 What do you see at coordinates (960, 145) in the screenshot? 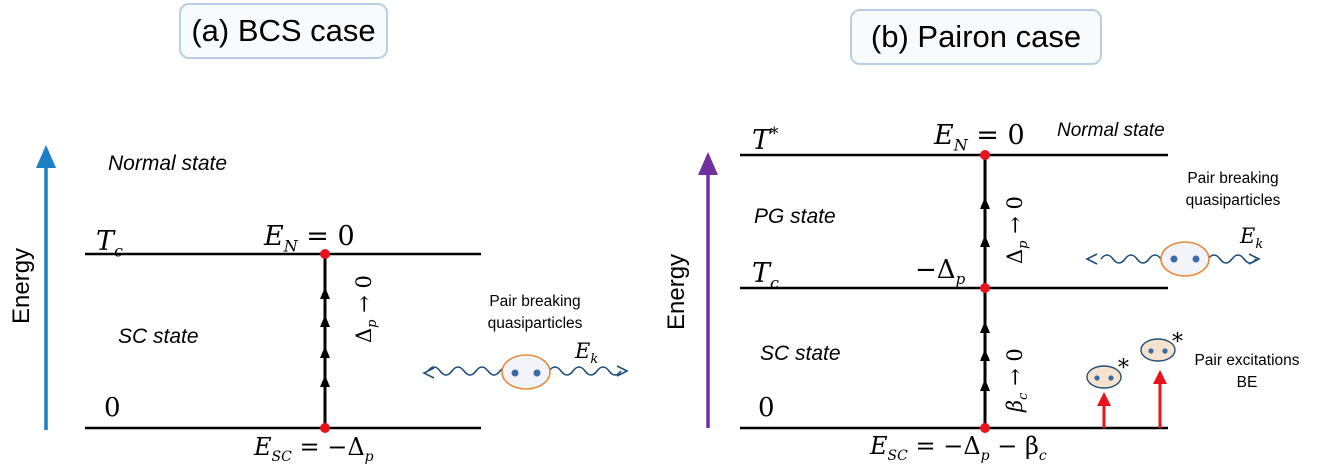
I see `panel-b-en-subscript: N` at bounding box center [960, 145].